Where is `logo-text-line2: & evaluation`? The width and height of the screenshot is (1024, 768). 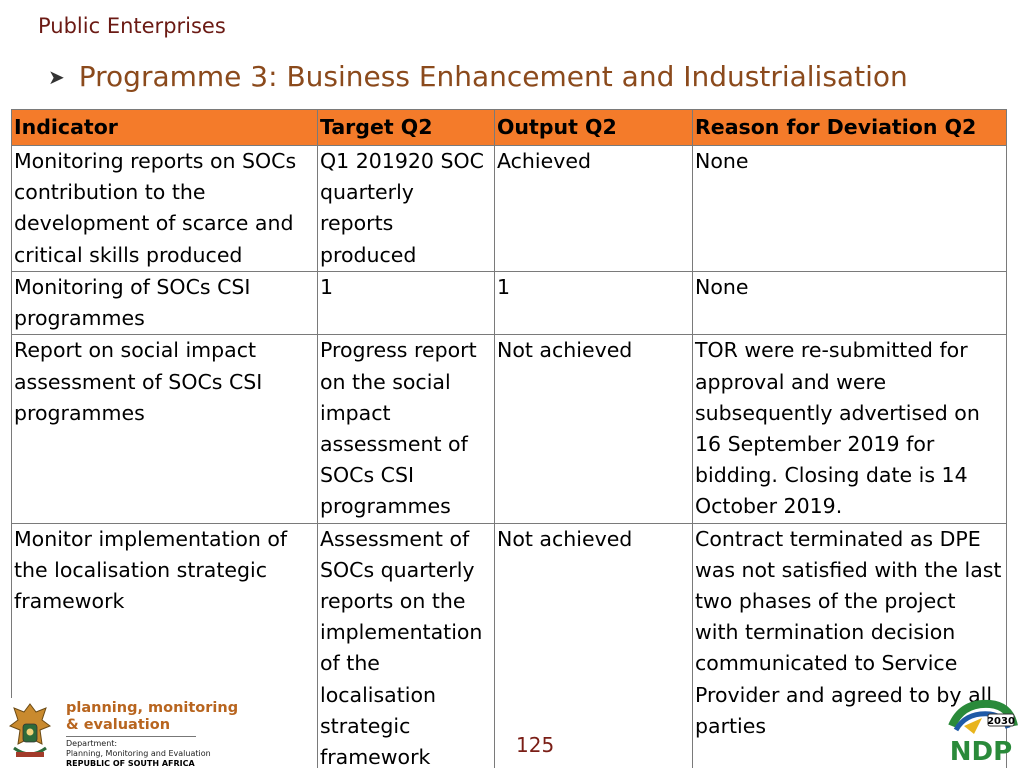 logo-text-line2: & evaluation is located at coordinates (118, 725).